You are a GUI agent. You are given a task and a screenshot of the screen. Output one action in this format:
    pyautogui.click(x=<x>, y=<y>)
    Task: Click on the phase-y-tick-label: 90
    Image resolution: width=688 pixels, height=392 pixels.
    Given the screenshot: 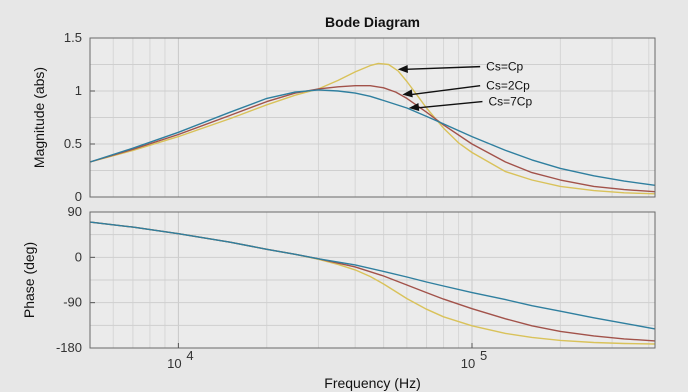 What is the action you would take?
    pyautogui.click(x=75, y=211)
    